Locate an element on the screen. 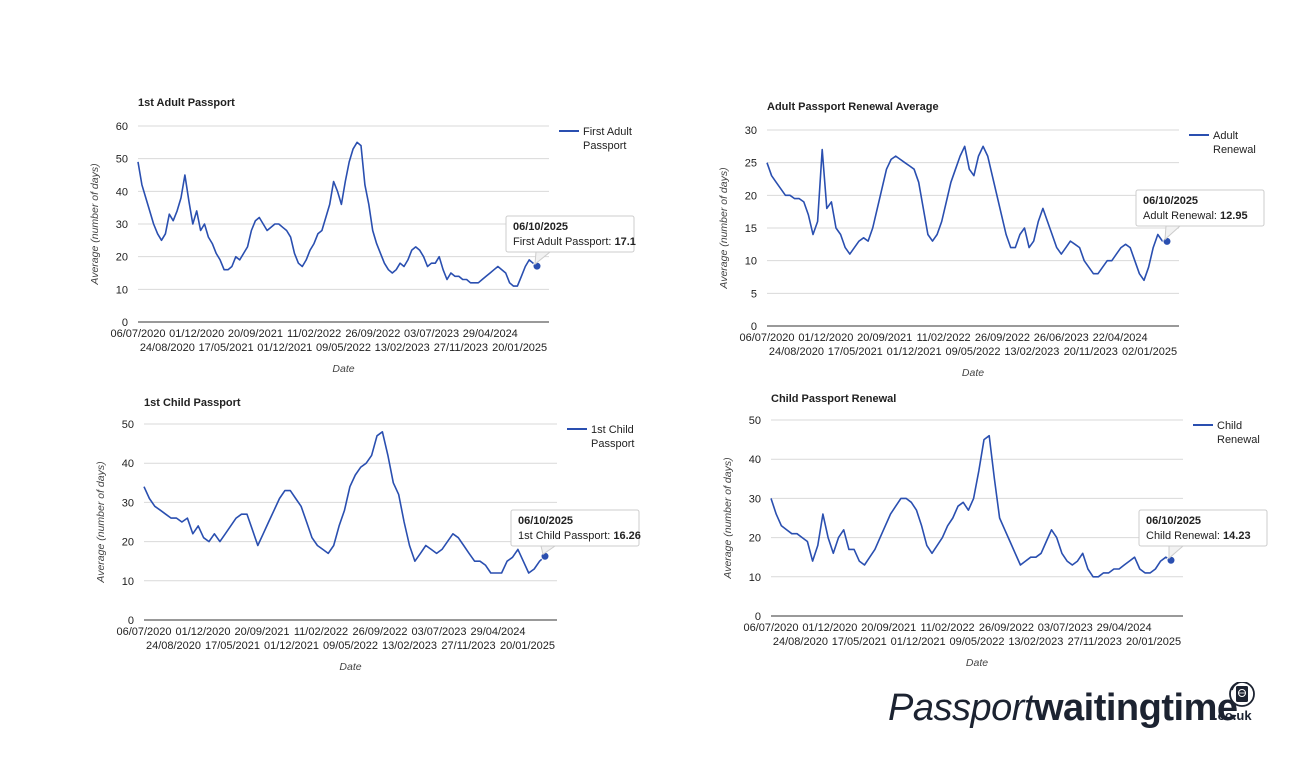 The image size is (1313, 760). site-logo: Passportwaitingtime .co.uk is located at coordinates (1071, 705).